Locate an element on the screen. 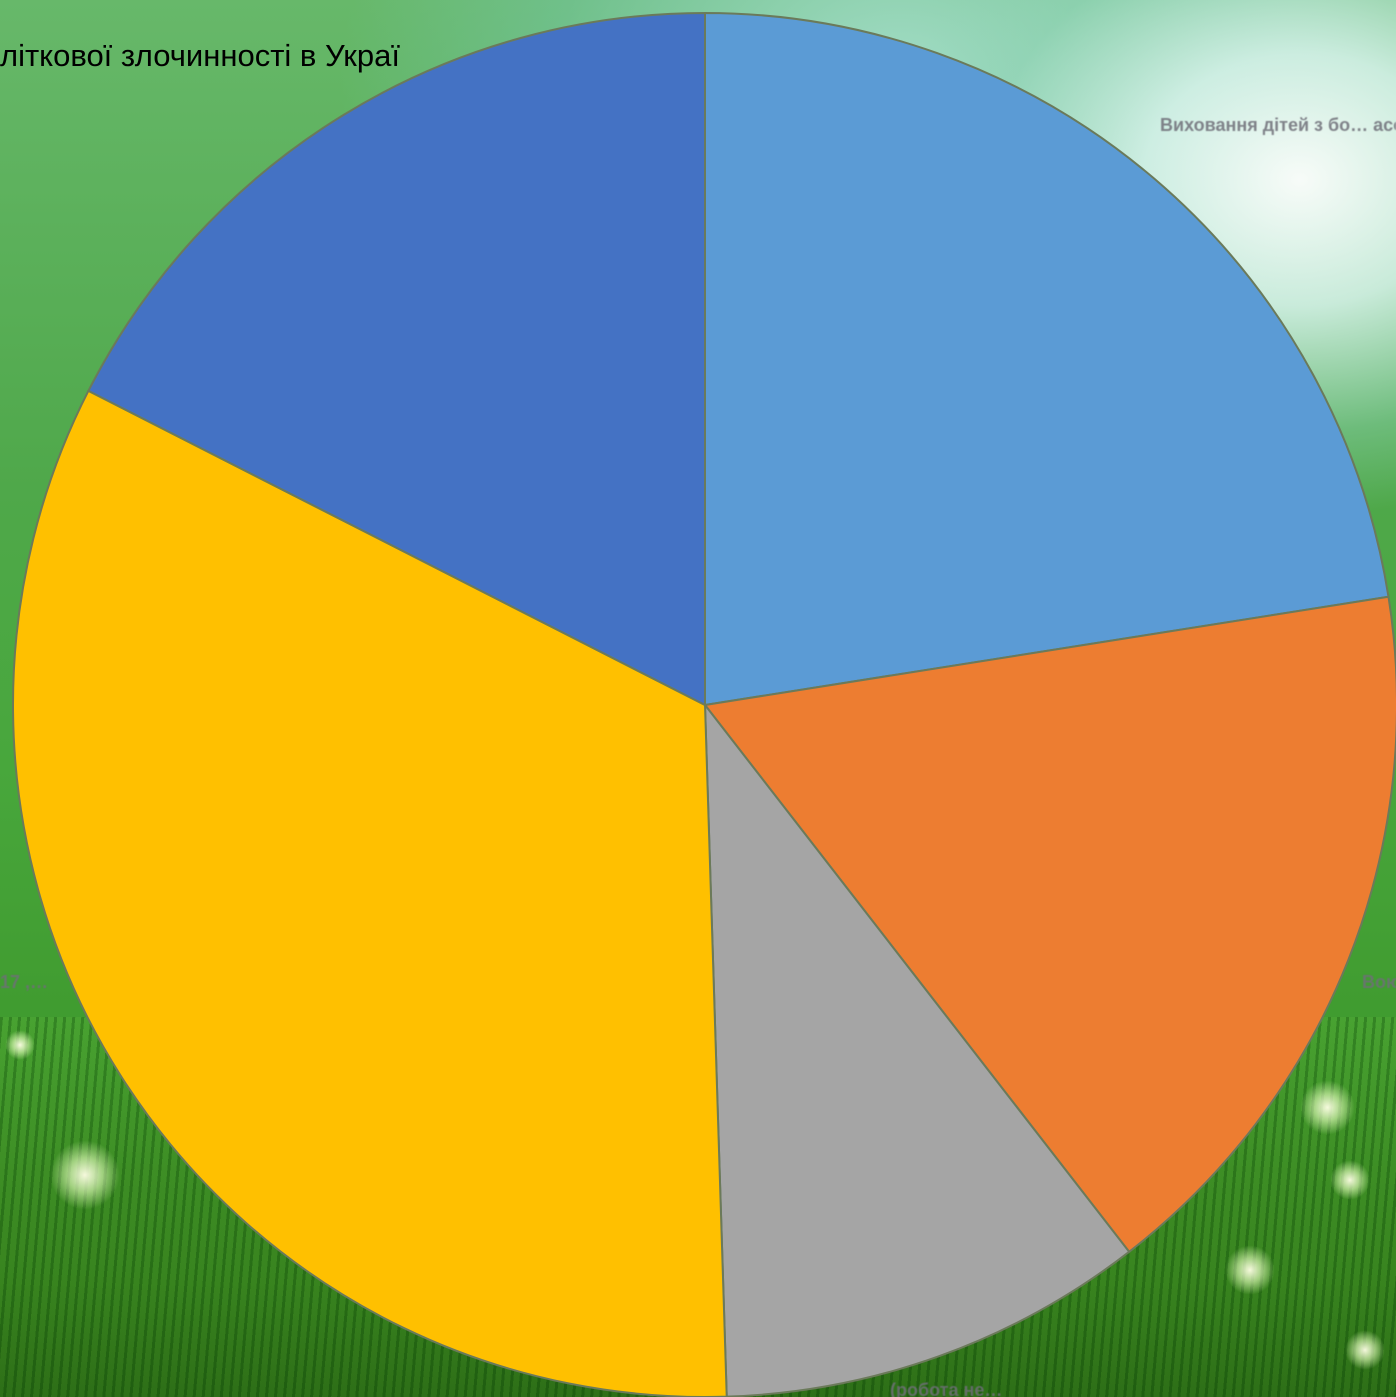 The width and height of the screenshot is (1396, 1397). slice-label-4-text: …, 17 is located at coordinates (24, 982).